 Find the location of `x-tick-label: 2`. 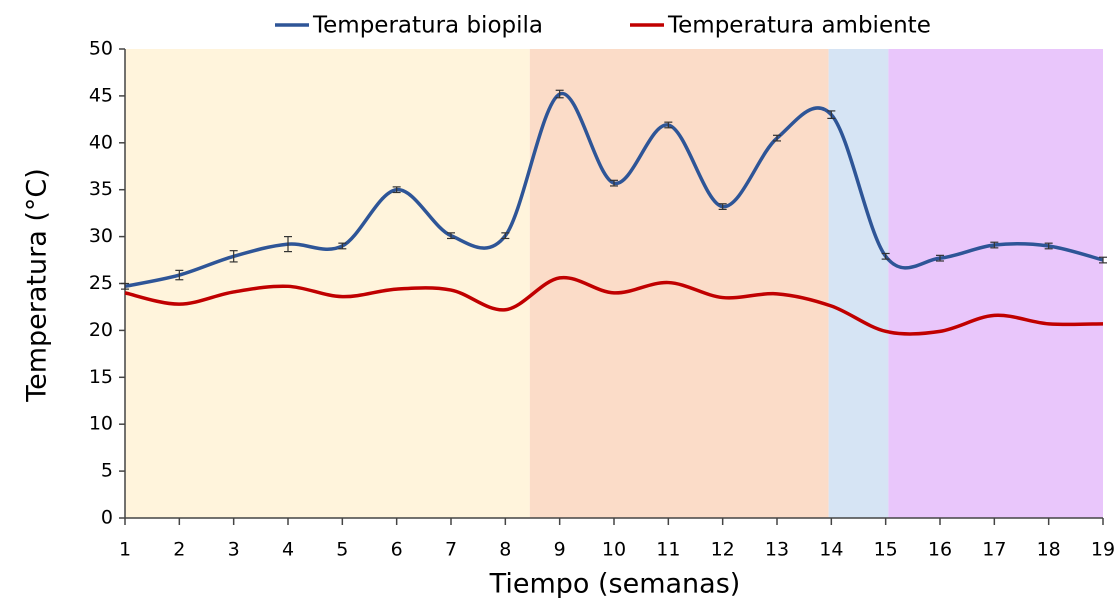

x-tick-label: 2 is located at coordinates (179, 550).